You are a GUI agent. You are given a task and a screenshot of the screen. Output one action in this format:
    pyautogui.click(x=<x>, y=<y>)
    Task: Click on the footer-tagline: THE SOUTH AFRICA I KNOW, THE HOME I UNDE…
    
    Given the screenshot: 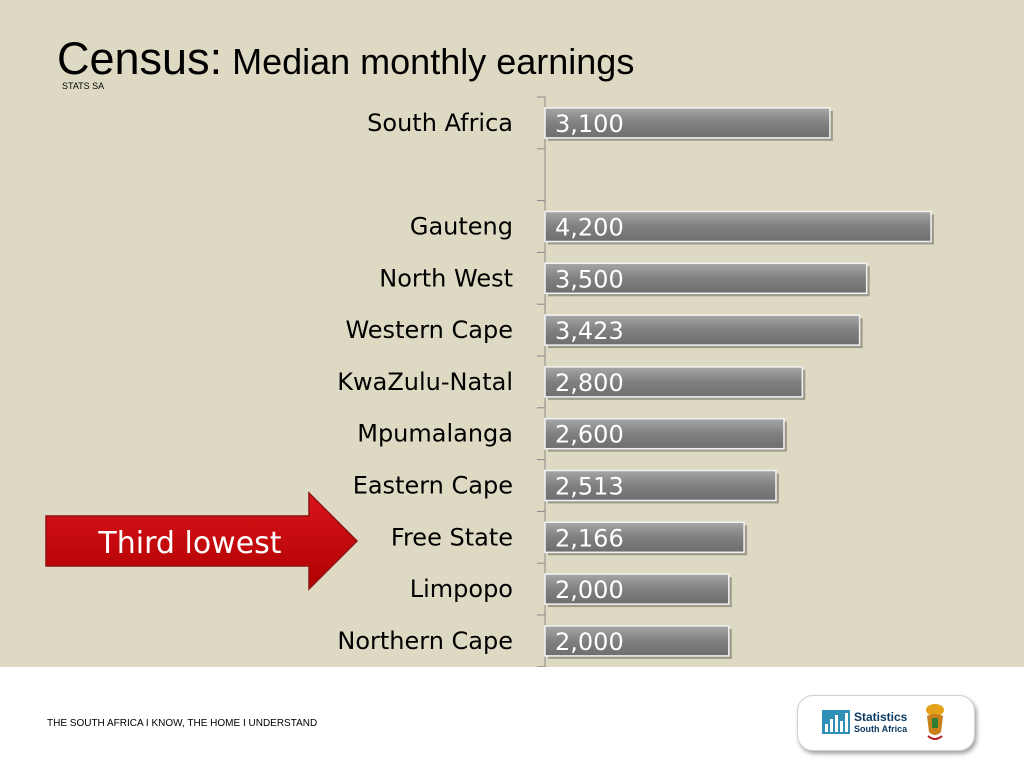 What is the action you would take?
    pyautogui.click(x=182, y=723)
    